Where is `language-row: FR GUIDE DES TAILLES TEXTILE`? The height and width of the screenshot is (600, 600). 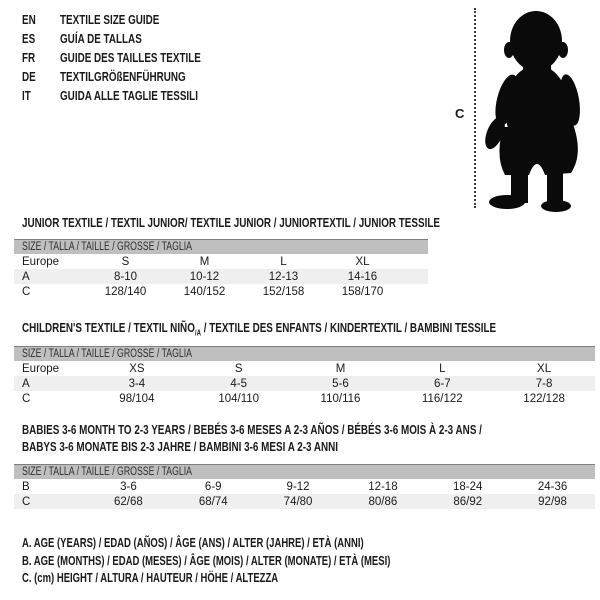
language-row: FR GUIDE DES TAILLES TEXTILE is located at coordinates (111, 57).